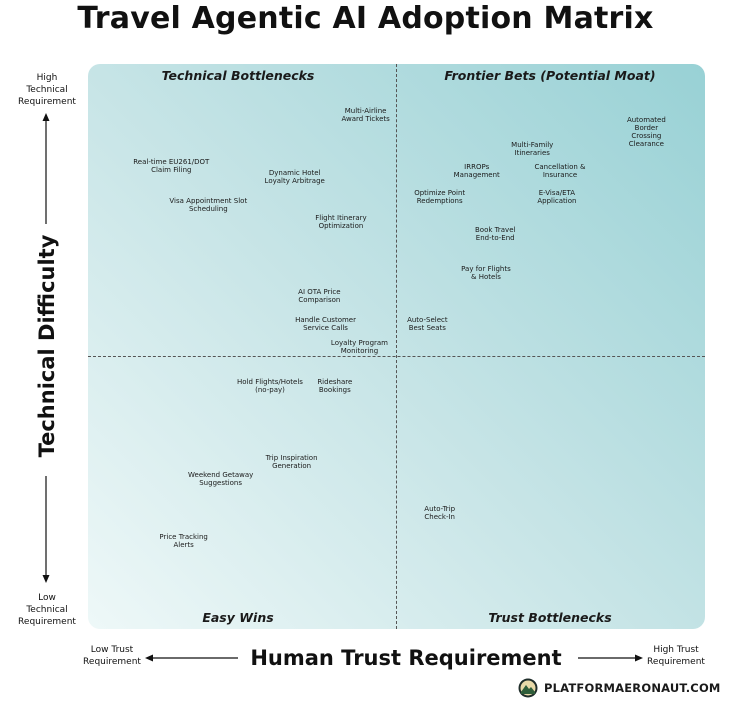 Image resolution: width=731 pixels, height=706 pixels. Describe the element at coordinates (560, 171) in the screenshot. I see `point-label: Cancellation & Insurance` at that location.